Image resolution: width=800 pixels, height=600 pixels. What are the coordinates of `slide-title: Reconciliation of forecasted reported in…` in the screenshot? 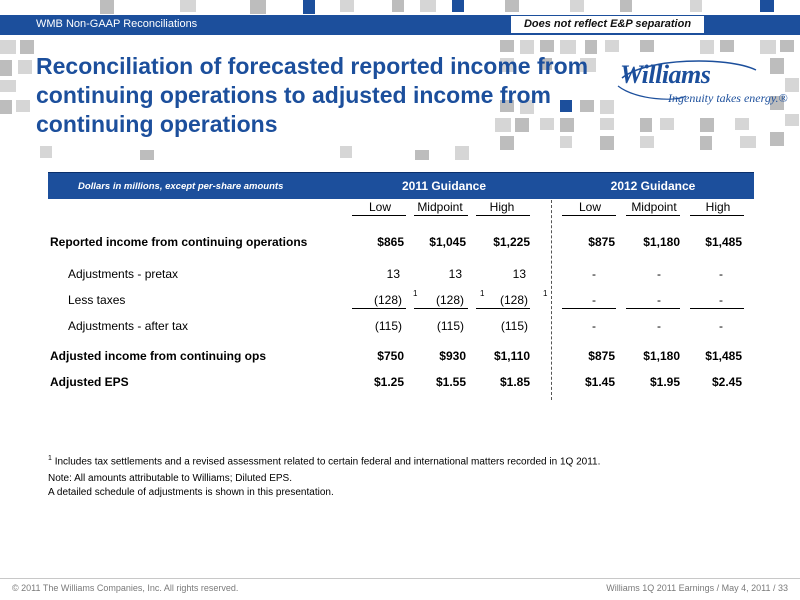 It's located at (312, 95).